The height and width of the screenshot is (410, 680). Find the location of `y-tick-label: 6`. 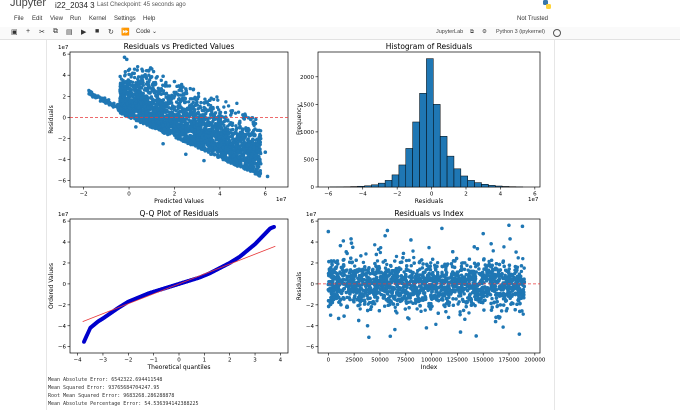

y-tick-label: 6 is located at coordinates (313, 222).